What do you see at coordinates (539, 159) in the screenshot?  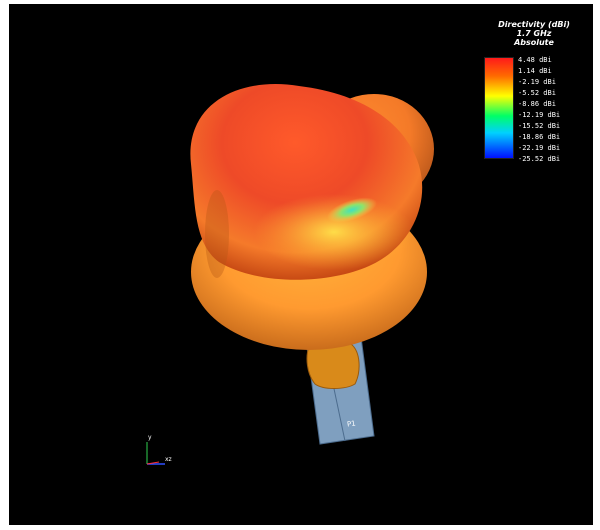 I see `legend-tick: -25.52 dBi` at bounding box center [539, 159].